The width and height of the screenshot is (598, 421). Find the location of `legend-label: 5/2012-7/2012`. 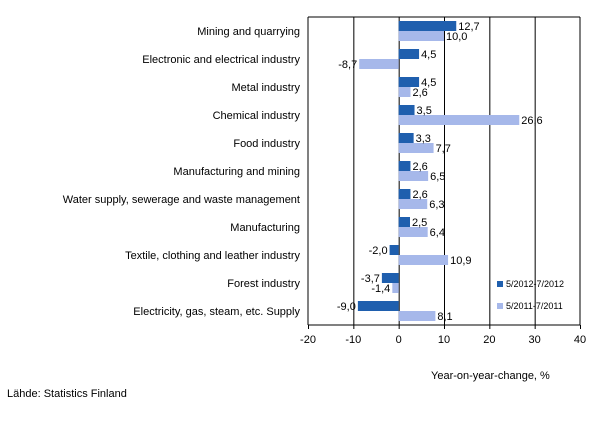

legend-label: 5/2012-7/2012 is located at coordinates (535, 284).